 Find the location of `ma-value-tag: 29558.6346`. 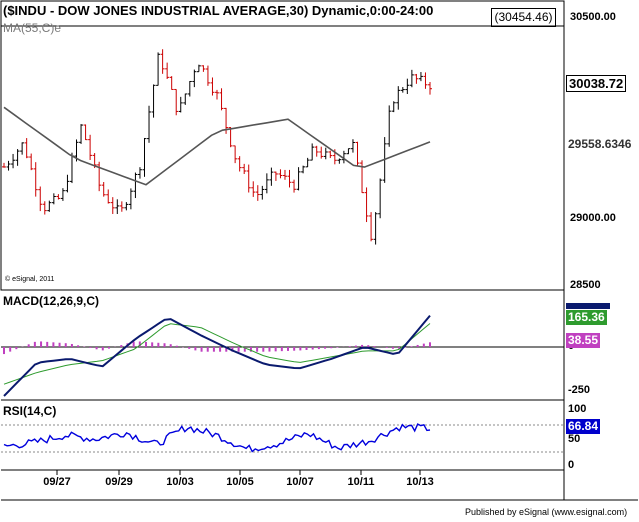

ma-value-tag: 29558.6346 is located at coordinates (600, 144).